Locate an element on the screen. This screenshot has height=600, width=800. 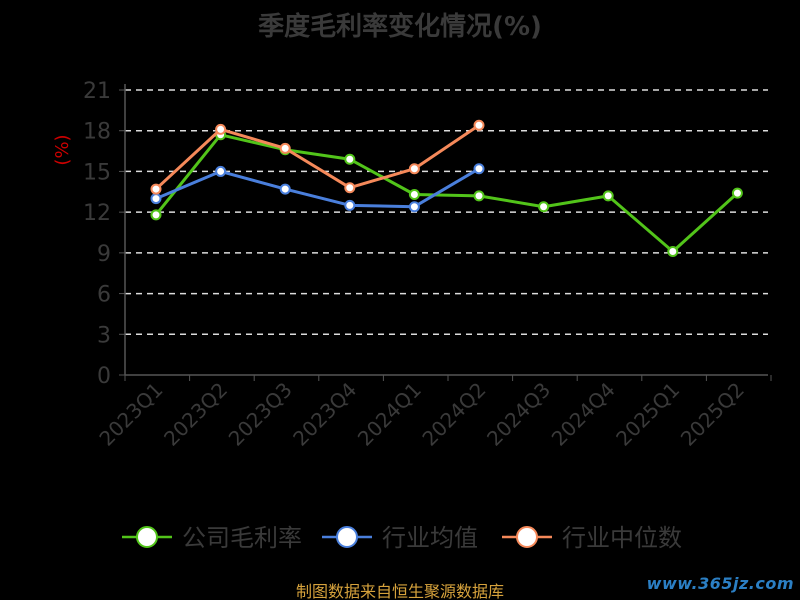
y-tick-label: 15 is located at coordinates (97, 172).